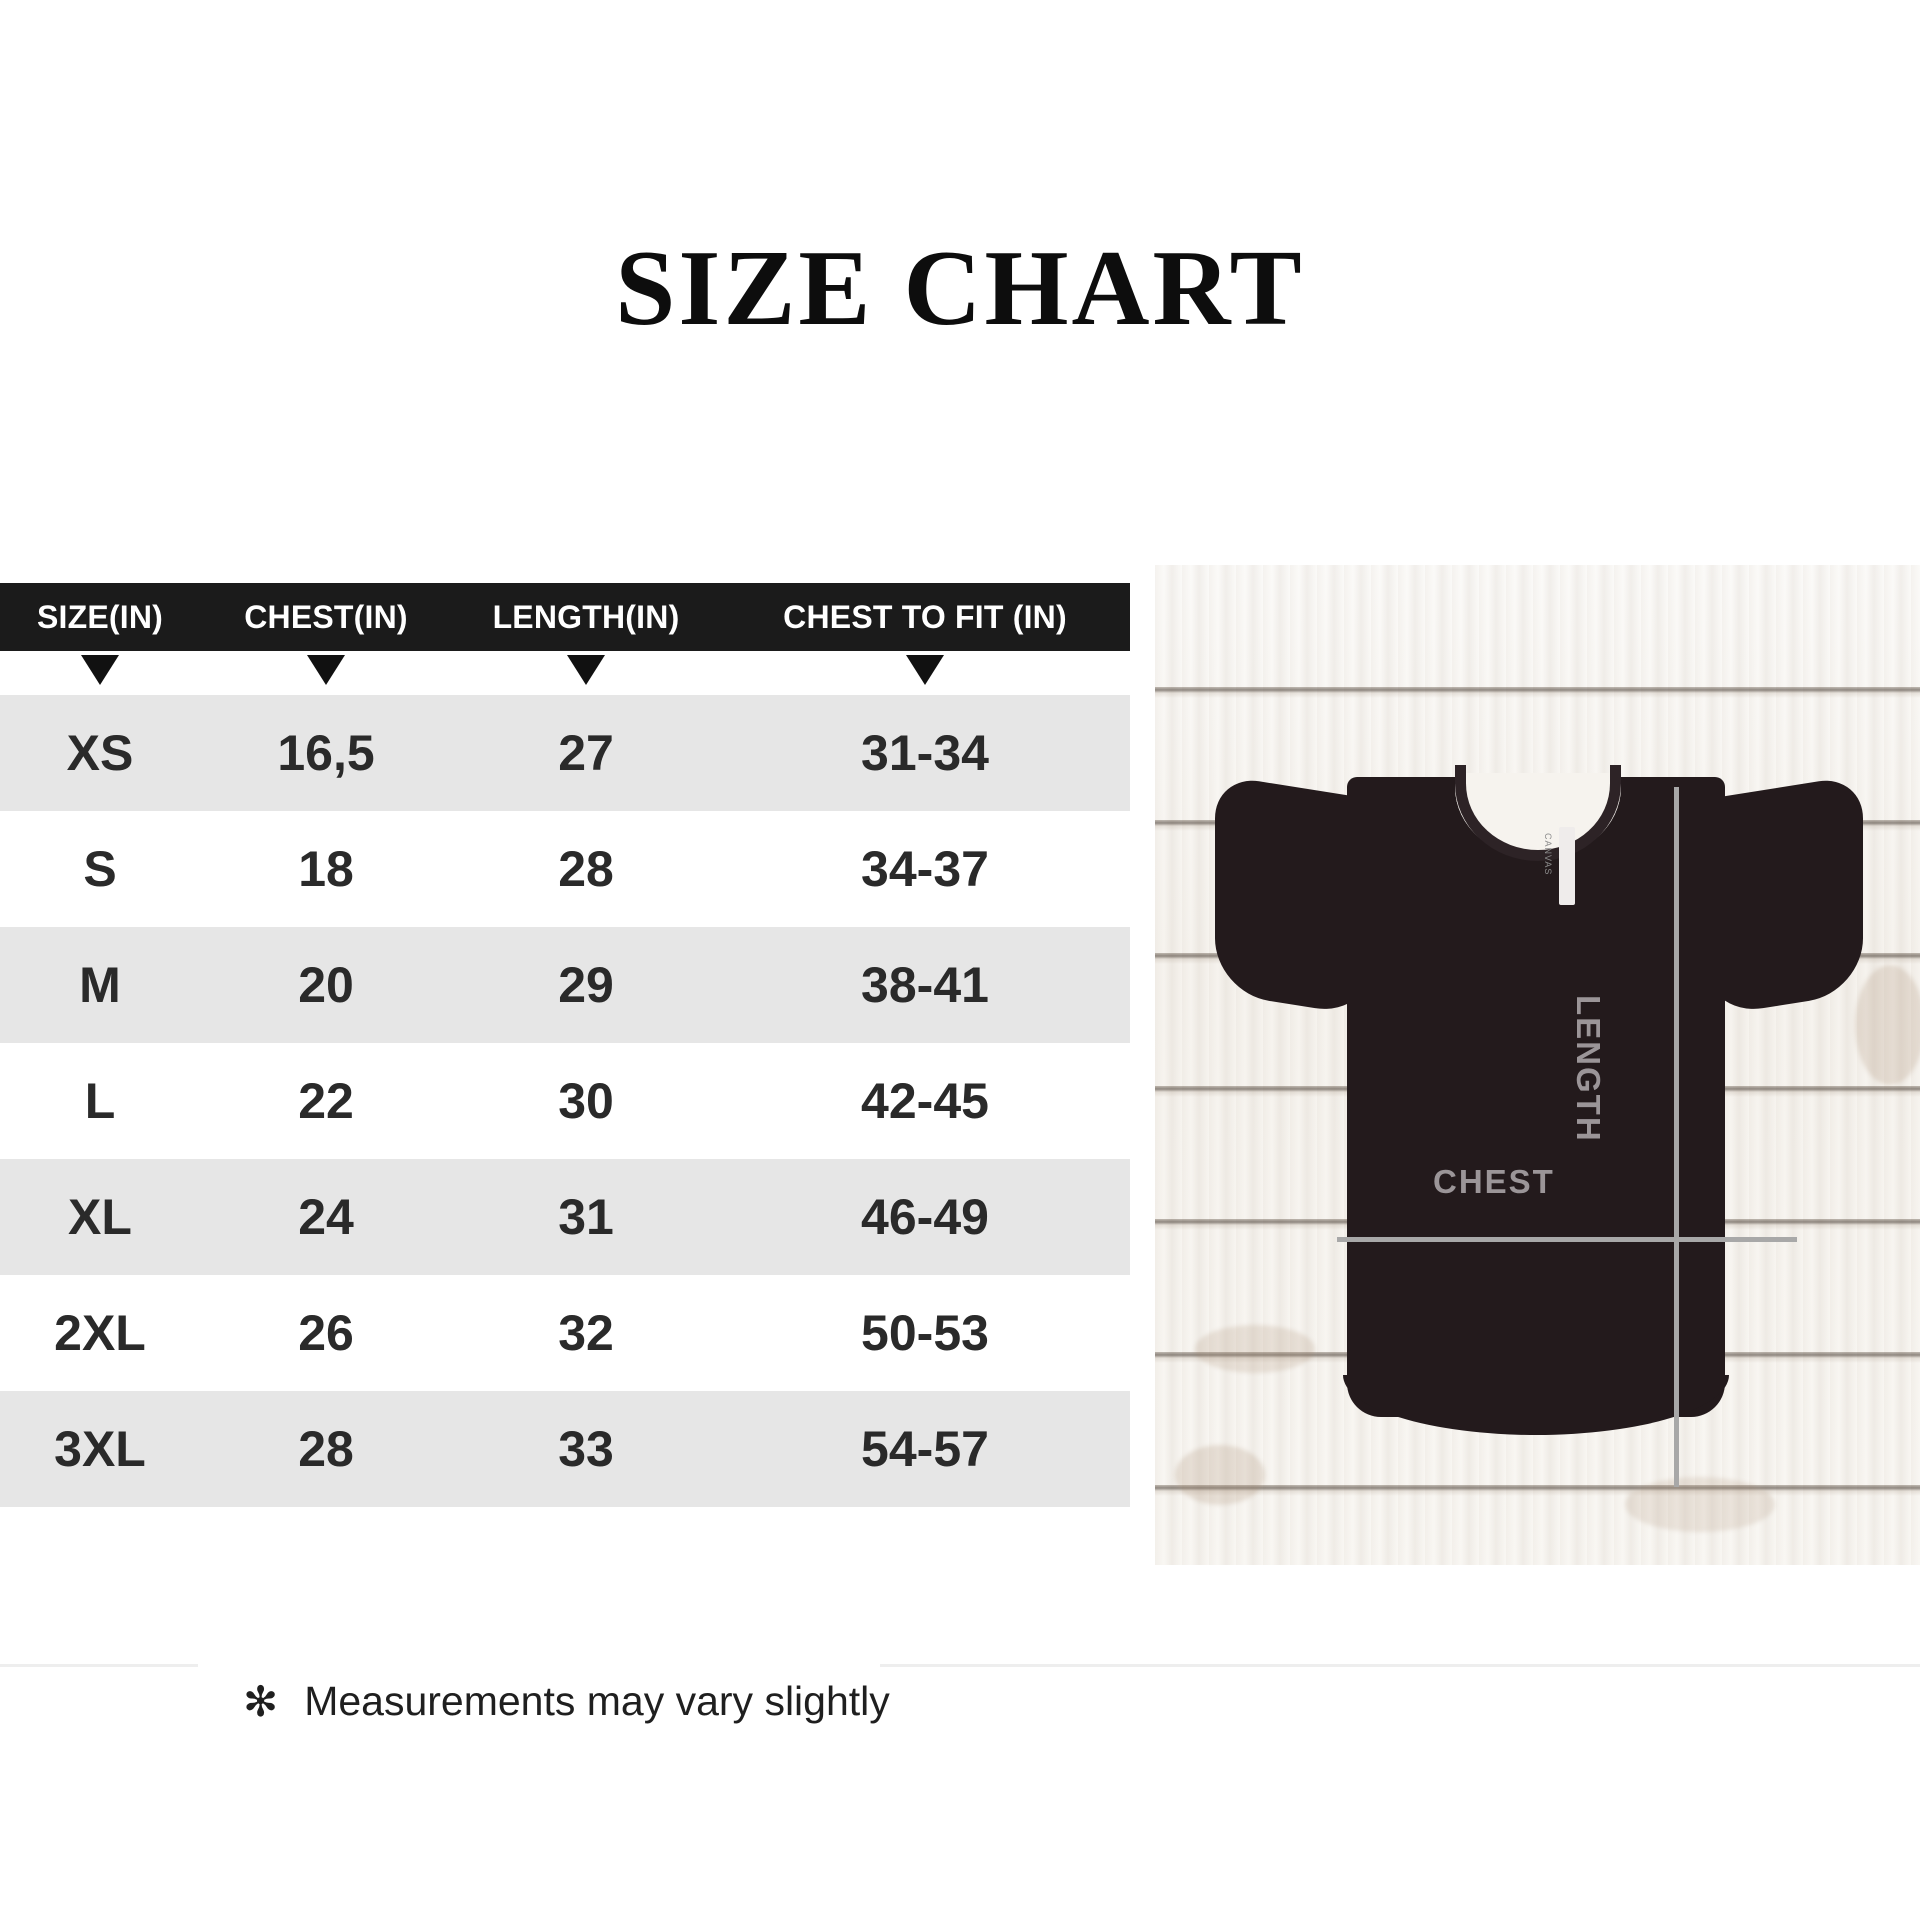  I want to click on footer-note-text: Measurements may vary slightly, so click(597, 1701).